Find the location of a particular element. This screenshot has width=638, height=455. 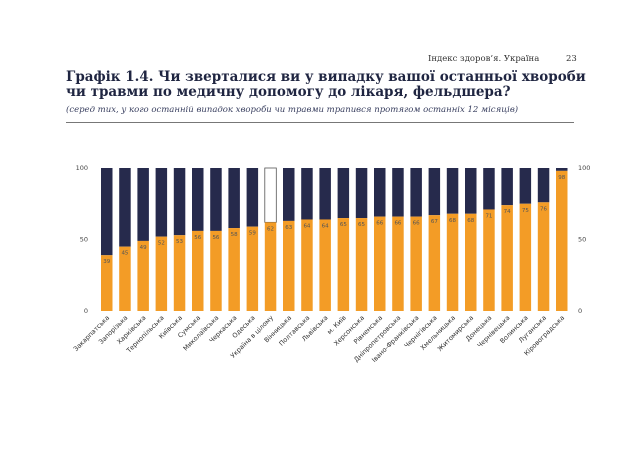

document-title: Індекс здоров’я. Україна is located at coordinates (484, 59).